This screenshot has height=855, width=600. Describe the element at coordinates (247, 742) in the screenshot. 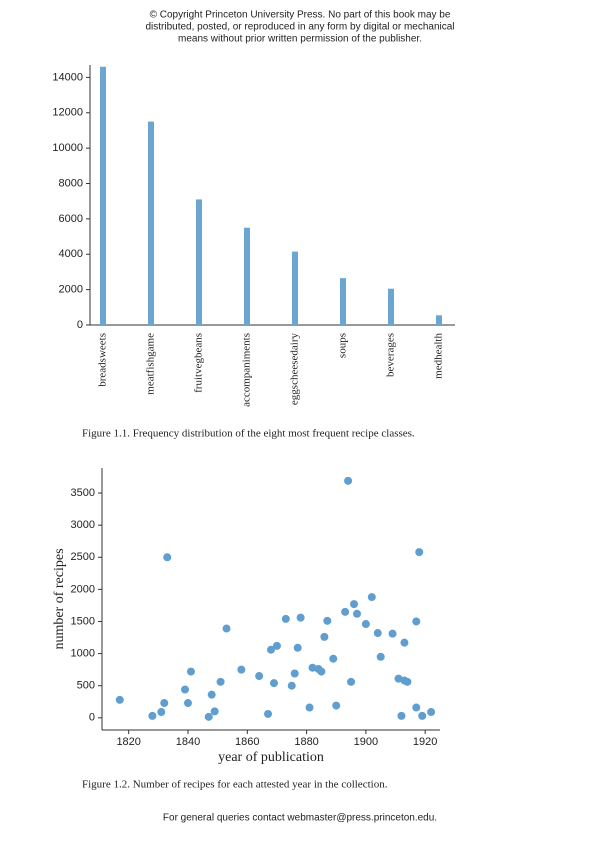

I see `x-tick-label: 1860` at that location.